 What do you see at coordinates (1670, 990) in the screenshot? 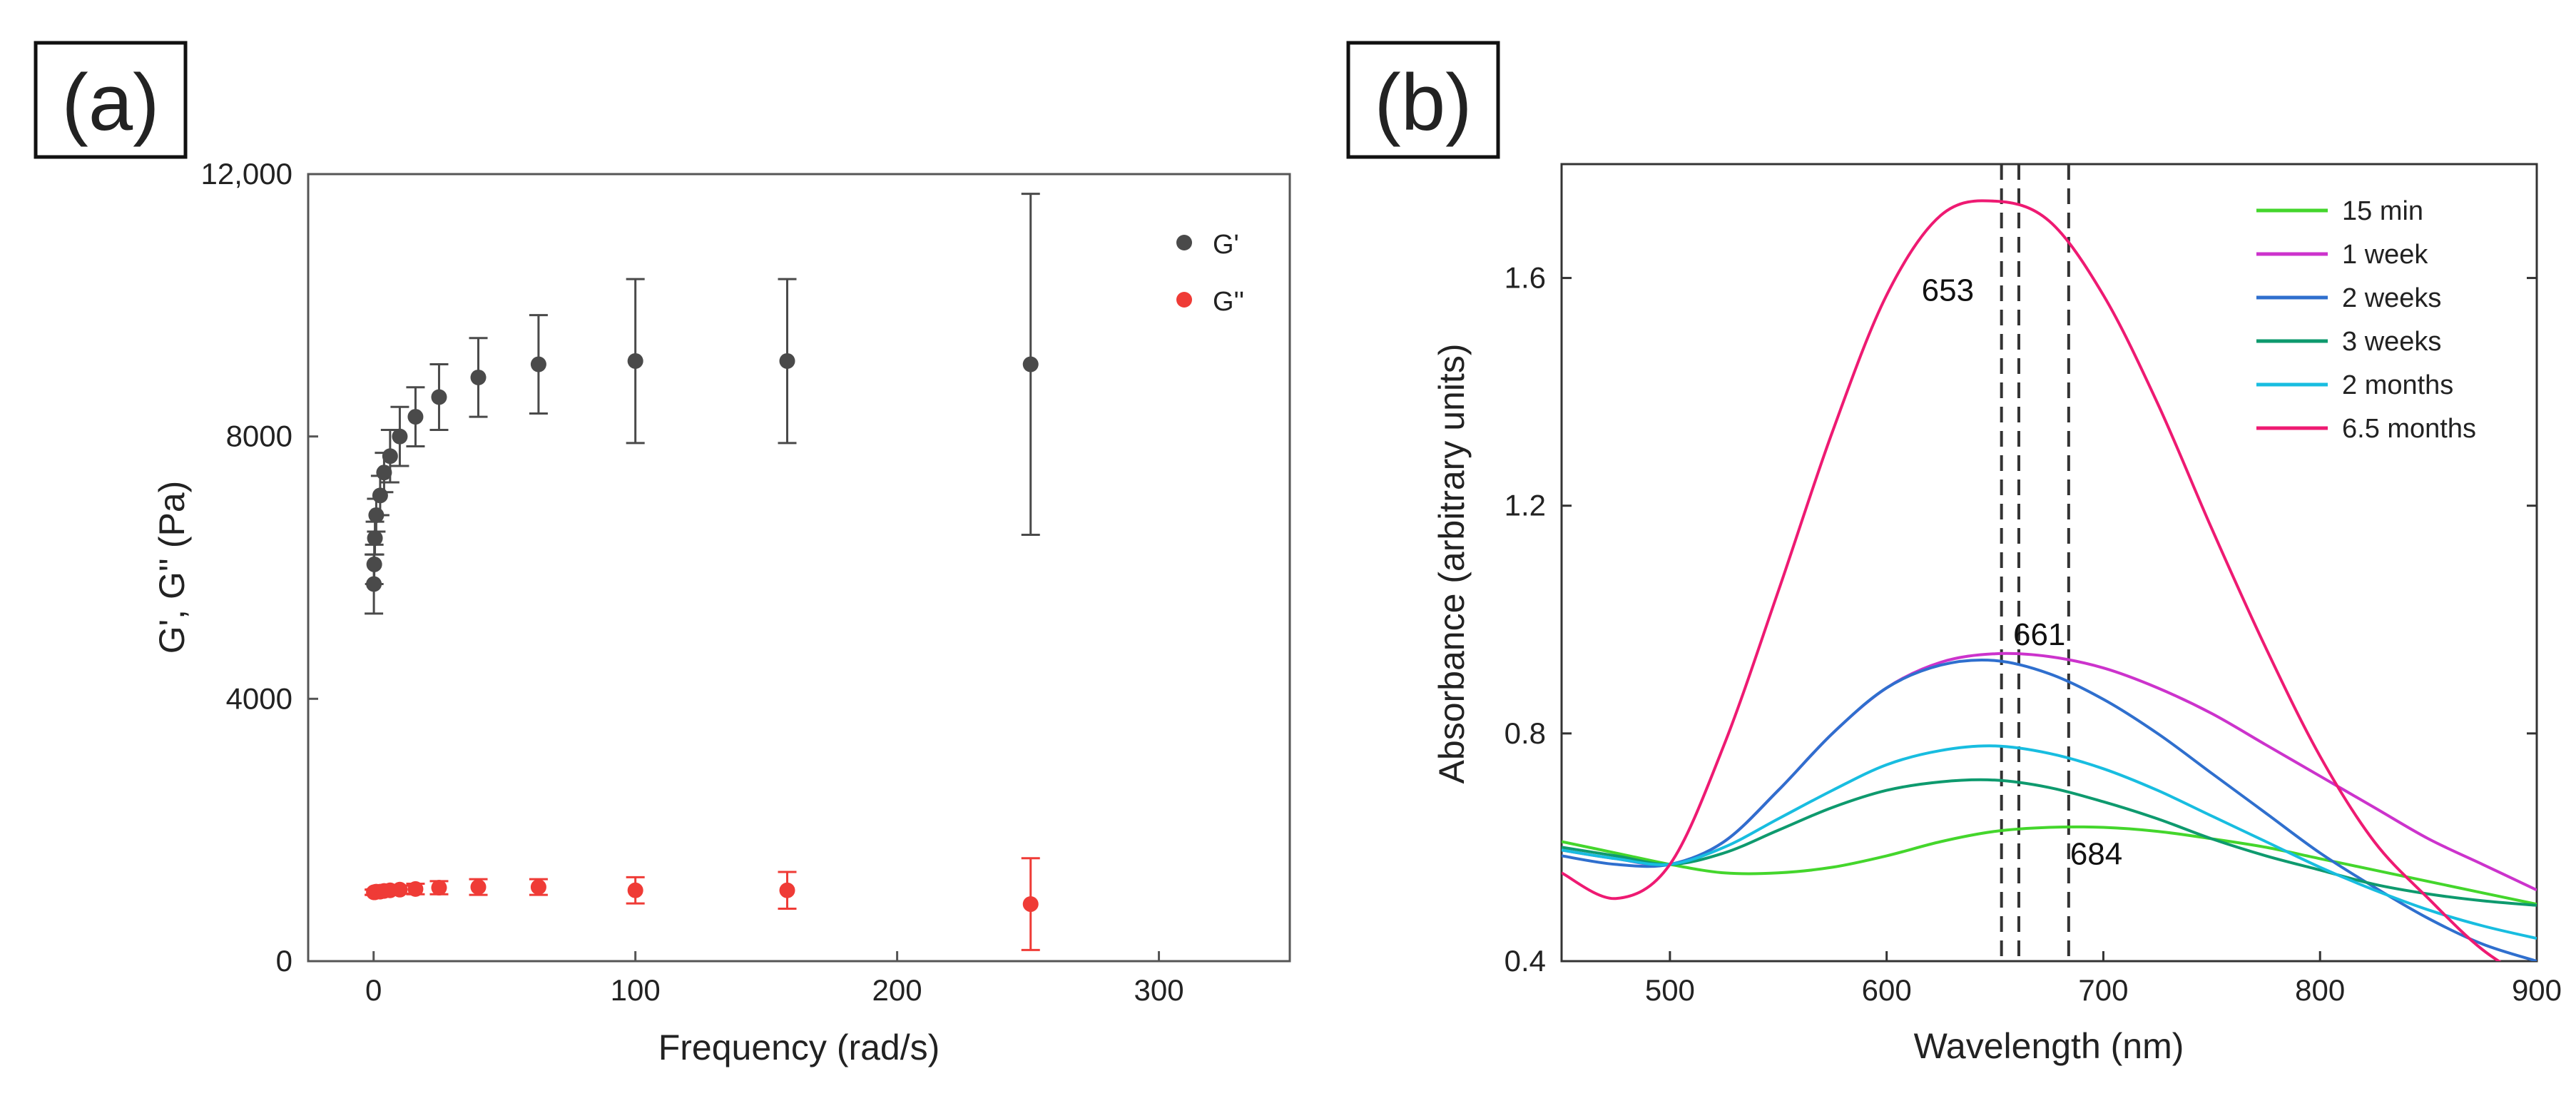
I see `panel-b-x-tick-label: 500` at bounding box center [1670, 990].